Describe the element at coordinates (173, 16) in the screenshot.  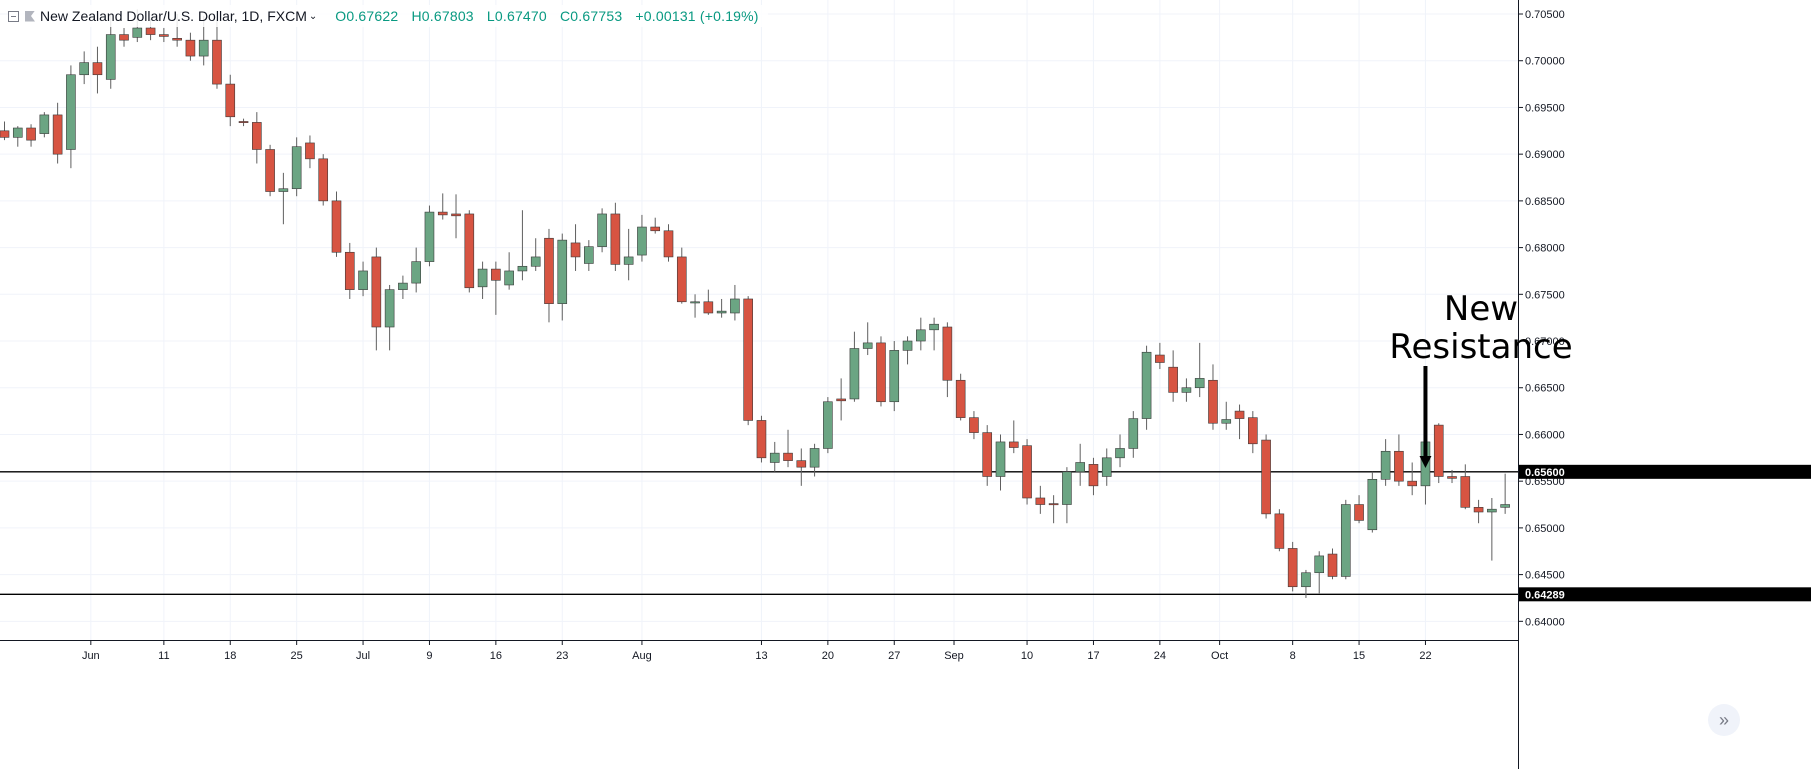
I see `symbol-title: New Zealand Dollar/U.S. Dollar, 1D, FXCM` at that location.